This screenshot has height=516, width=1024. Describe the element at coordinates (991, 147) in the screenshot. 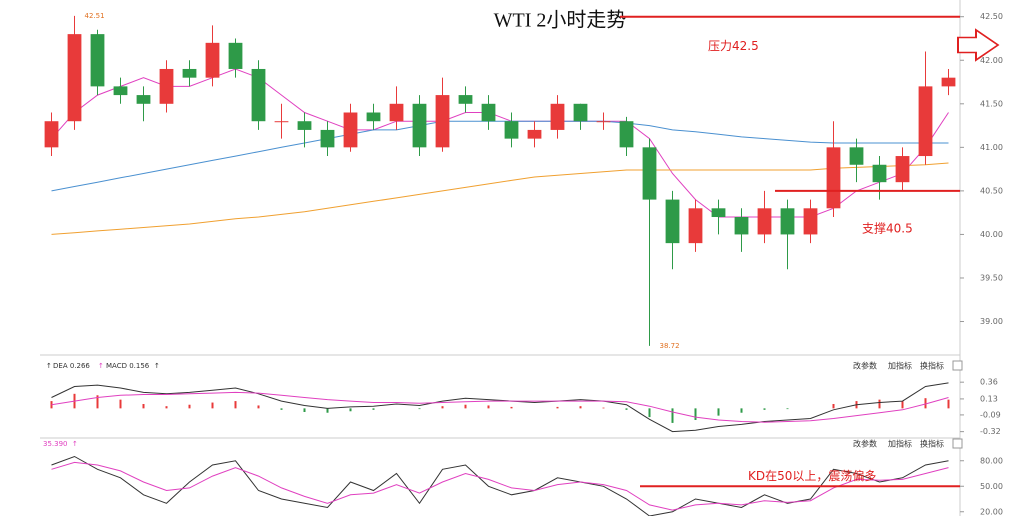

I see `y-tick-label: 41.00` at that location.